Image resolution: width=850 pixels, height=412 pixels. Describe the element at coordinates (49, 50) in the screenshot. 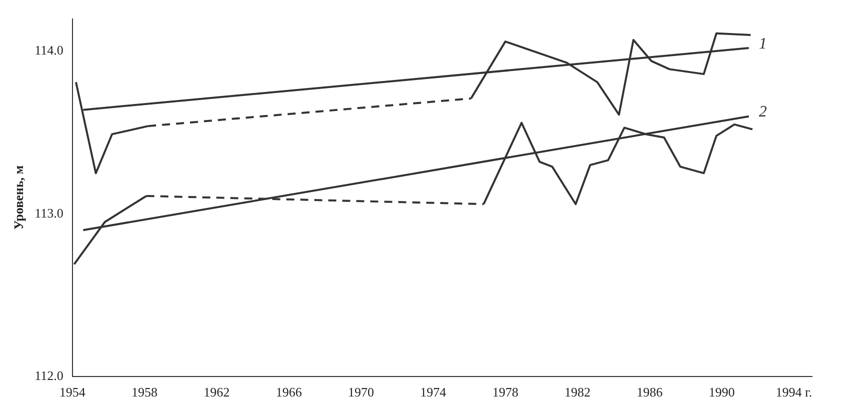

I see `y-tick-label: 114.0` at that location.